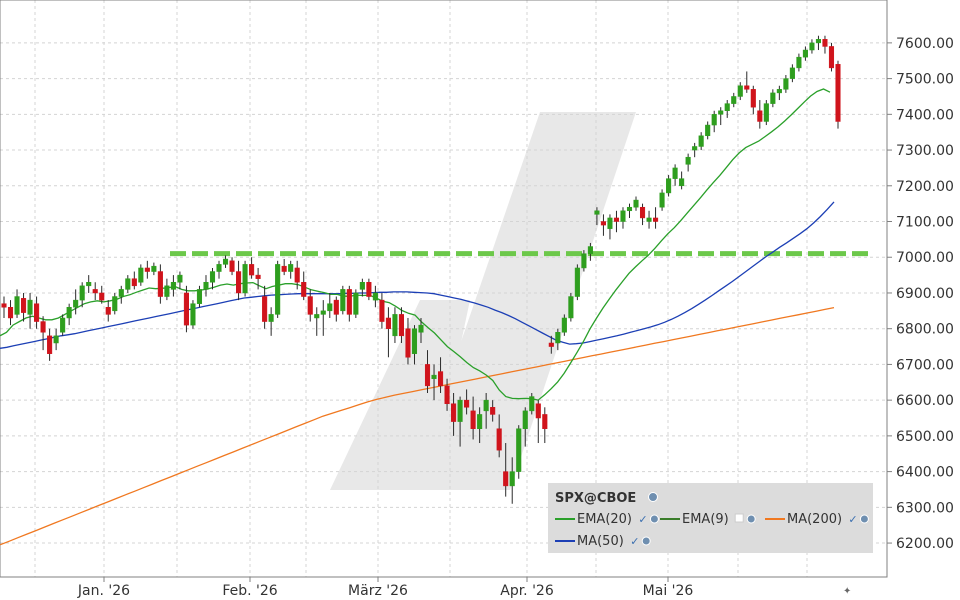  I want to click on legend-item-ema9: EMA(9), so click(708, 519).